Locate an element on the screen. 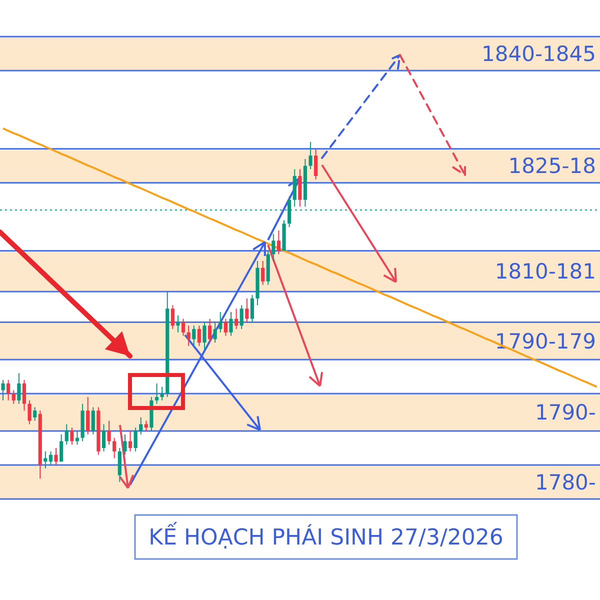 The width and height of the screenshot is (600, 600). band-label: 1790- is located at coordinates (565, 412).